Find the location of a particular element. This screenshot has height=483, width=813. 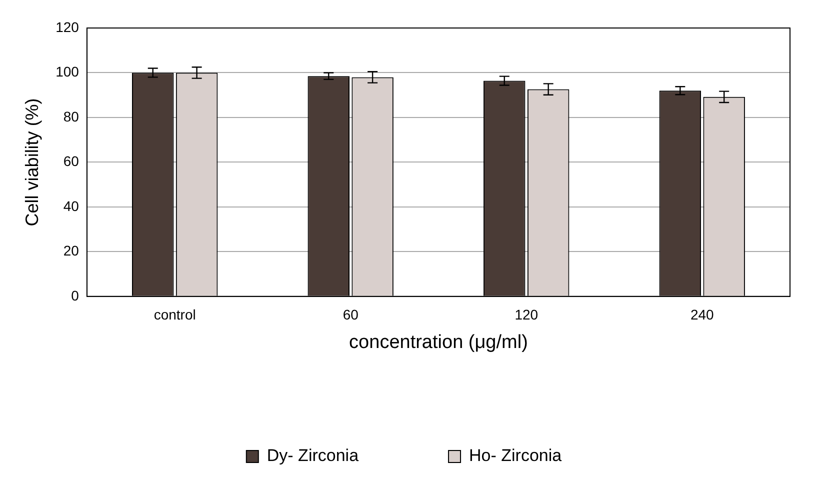

x-tick-label: 240 is located at coordinates (702, 314).